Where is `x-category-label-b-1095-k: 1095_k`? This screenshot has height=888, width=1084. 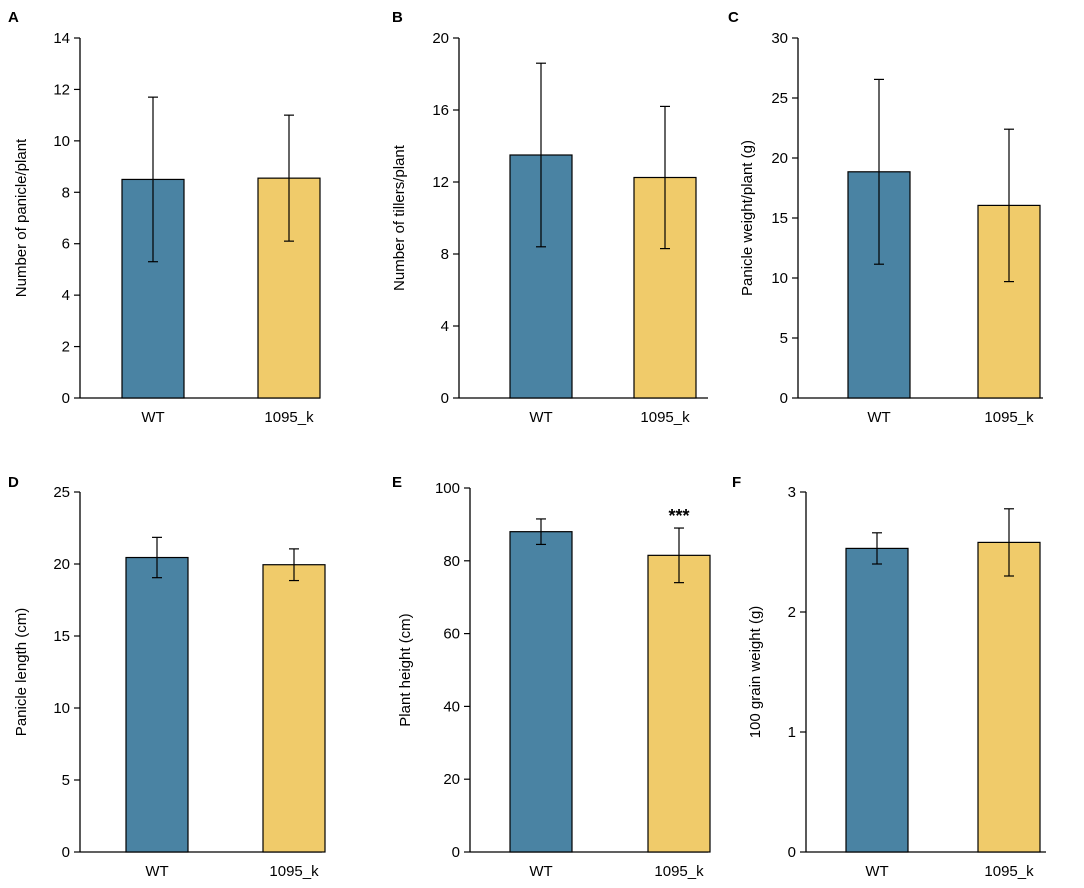
x-category-label-b-1095-k: 1095_k is located at coordinates (665, 417).